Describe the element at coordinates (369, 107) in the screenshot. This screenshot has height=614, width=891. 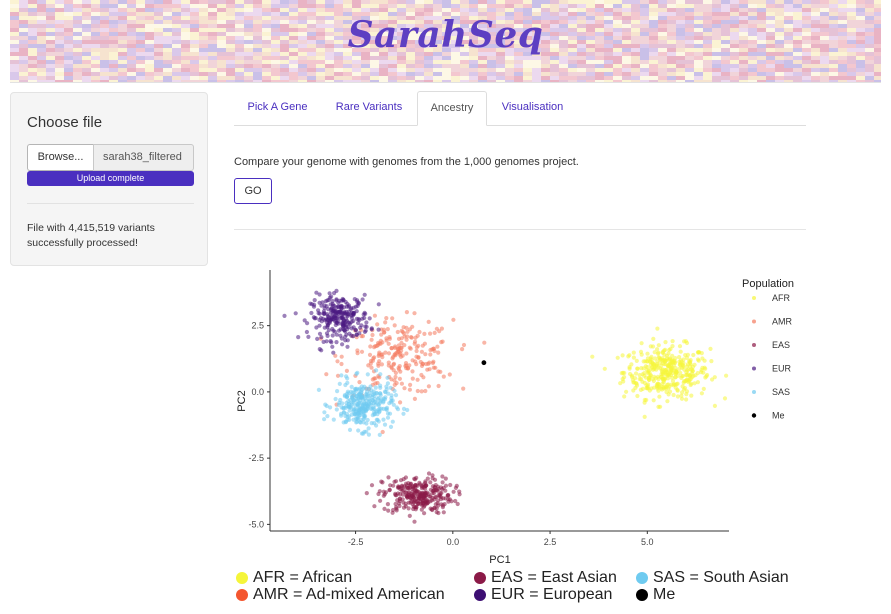
I see `tab-rare-variants: Rare Variants` at that location.